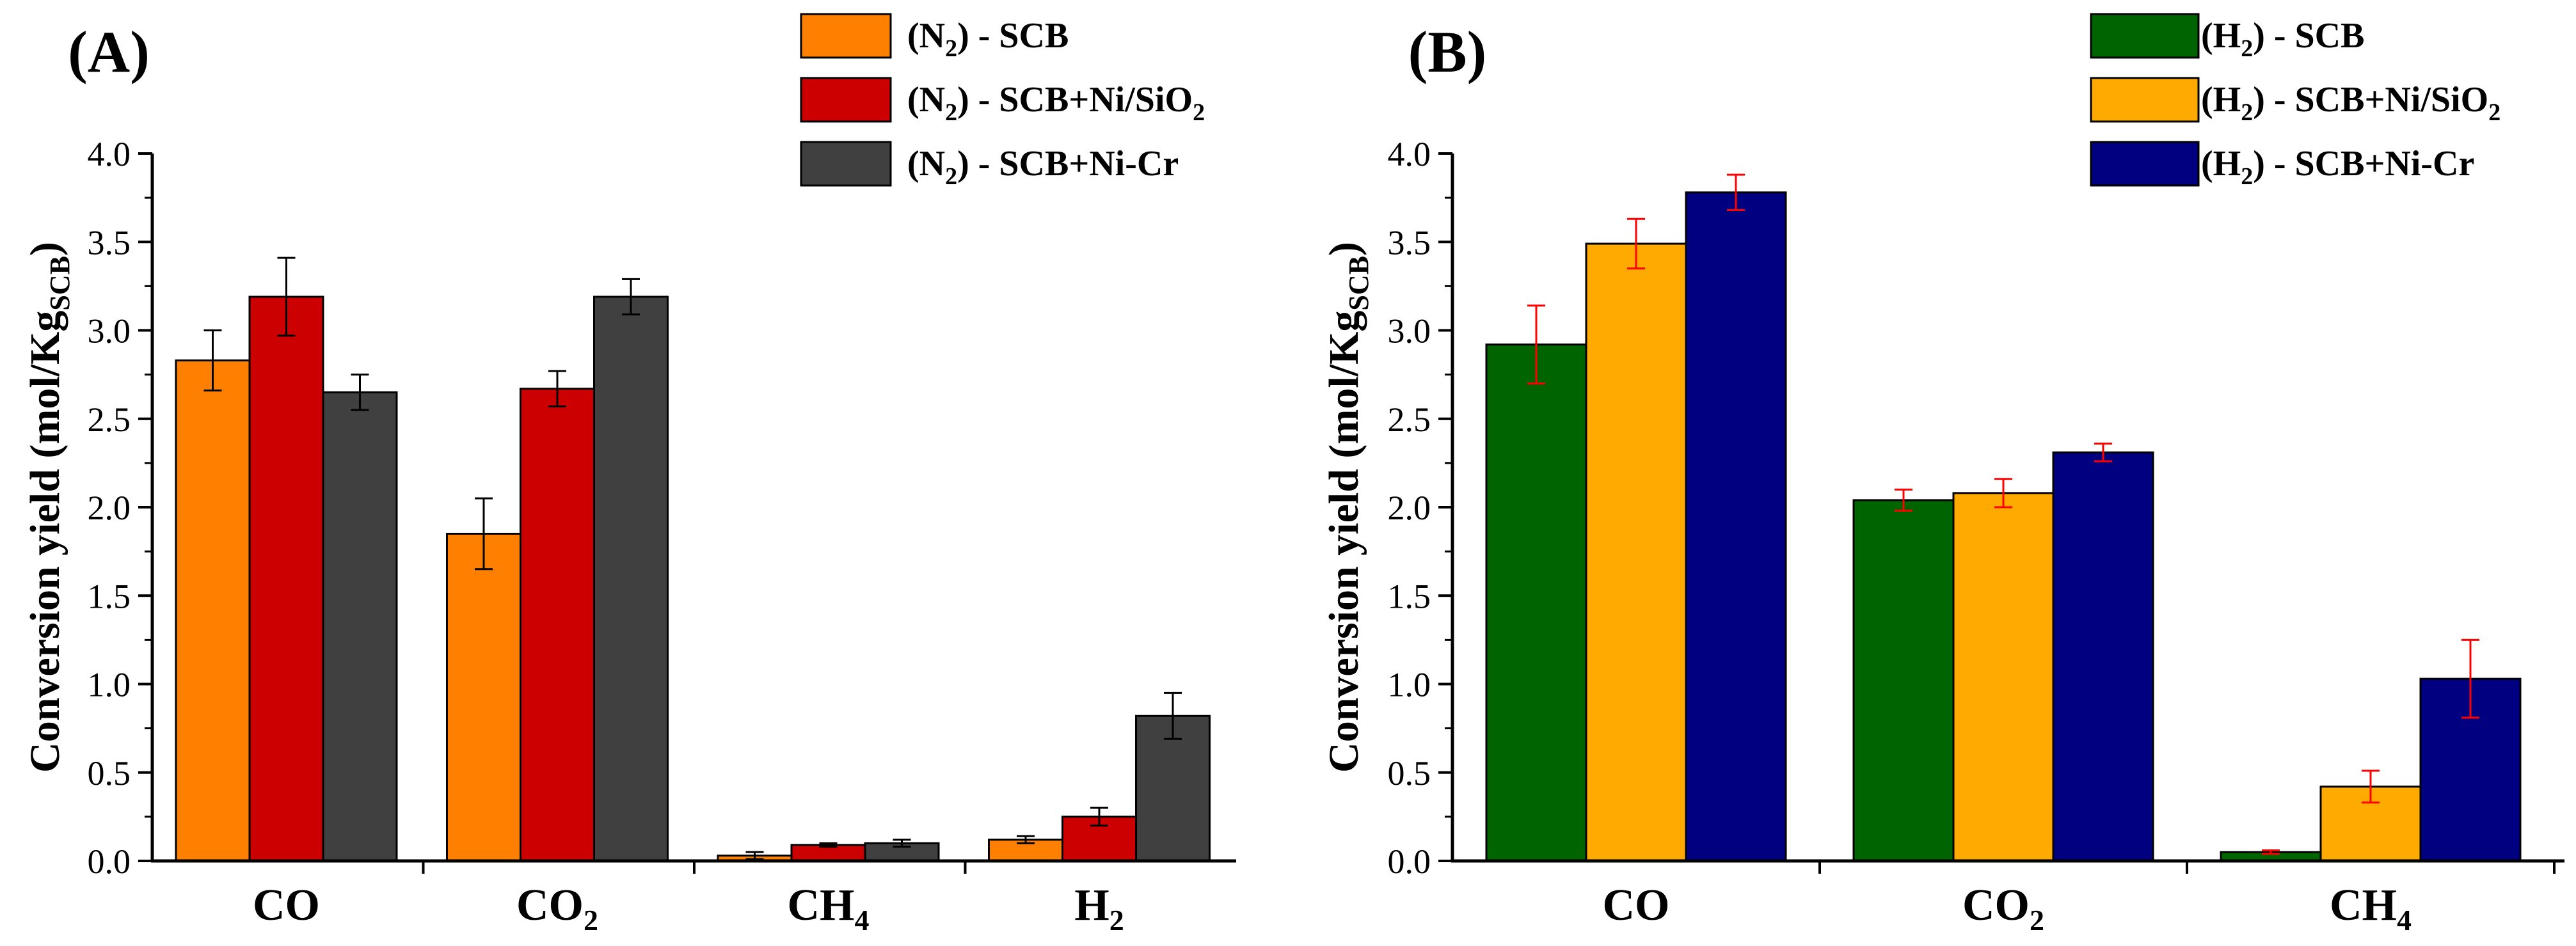 The image size is (2576, 946). Describe the element at coordinates (988, 39) in the screenshot. I see `legend-label-1: (N2) - SCB` at that location.